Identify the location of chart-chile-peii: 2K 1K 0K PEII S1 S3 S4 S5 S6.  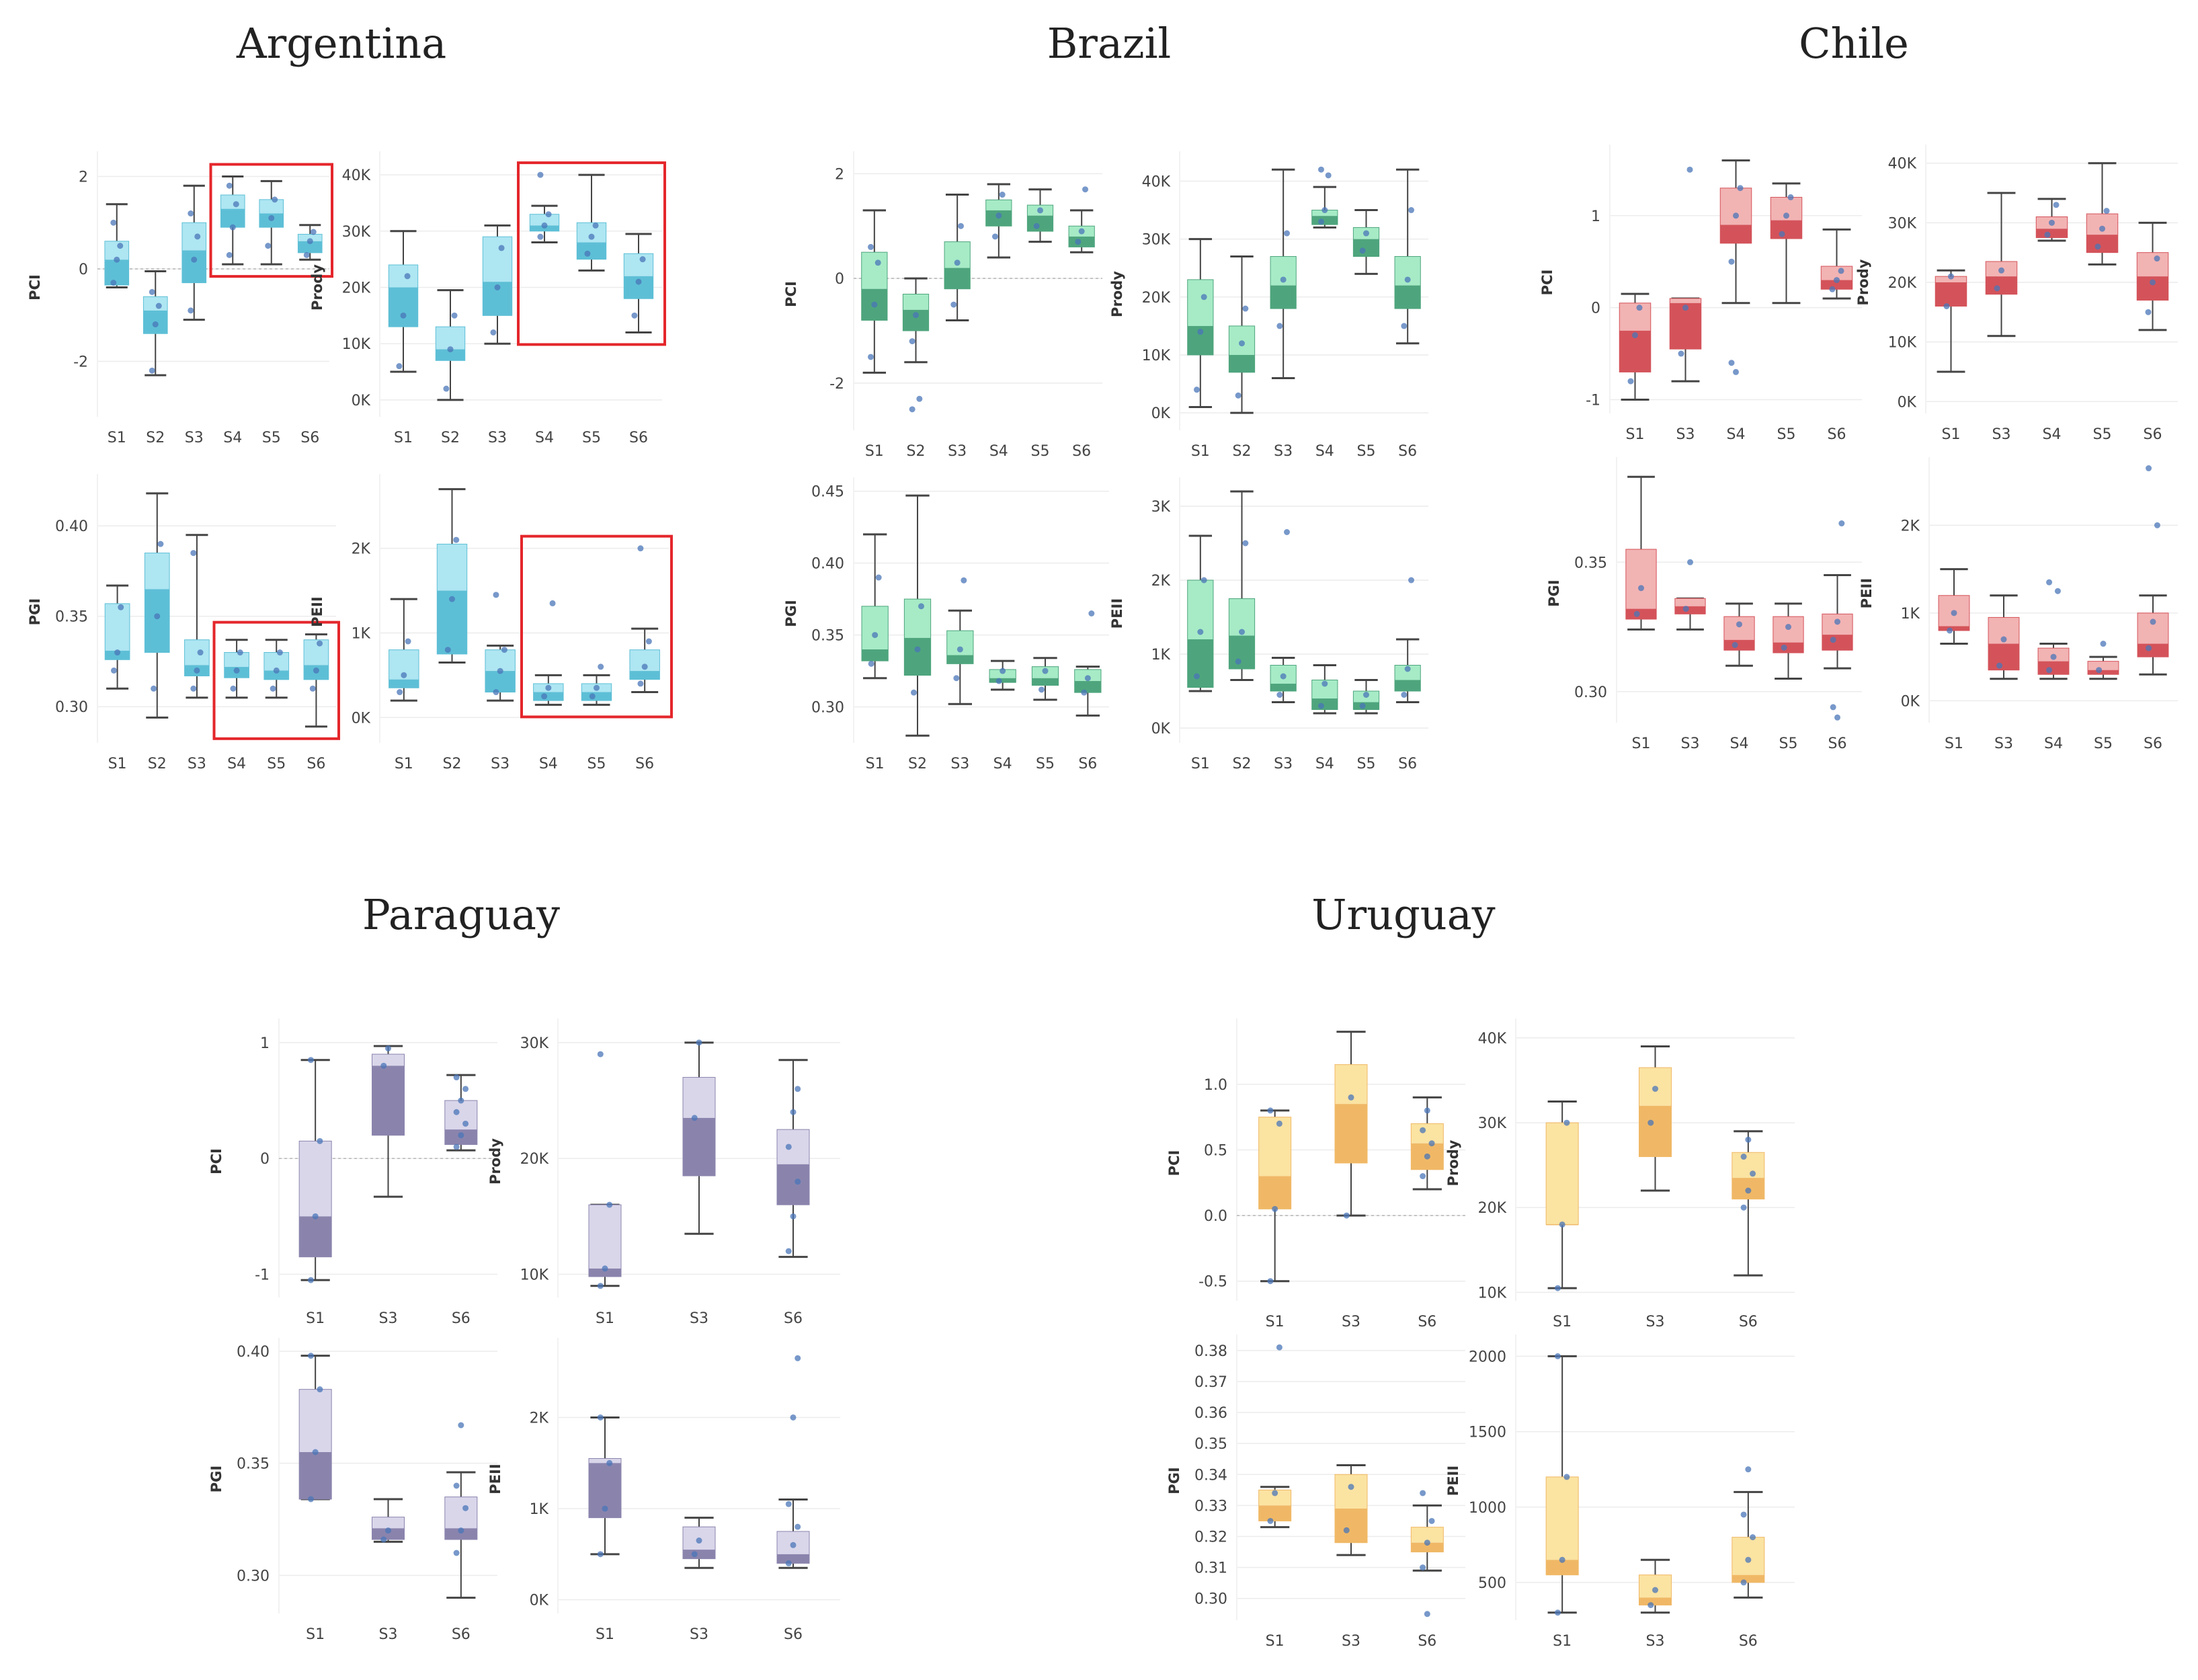
(2018, 605).